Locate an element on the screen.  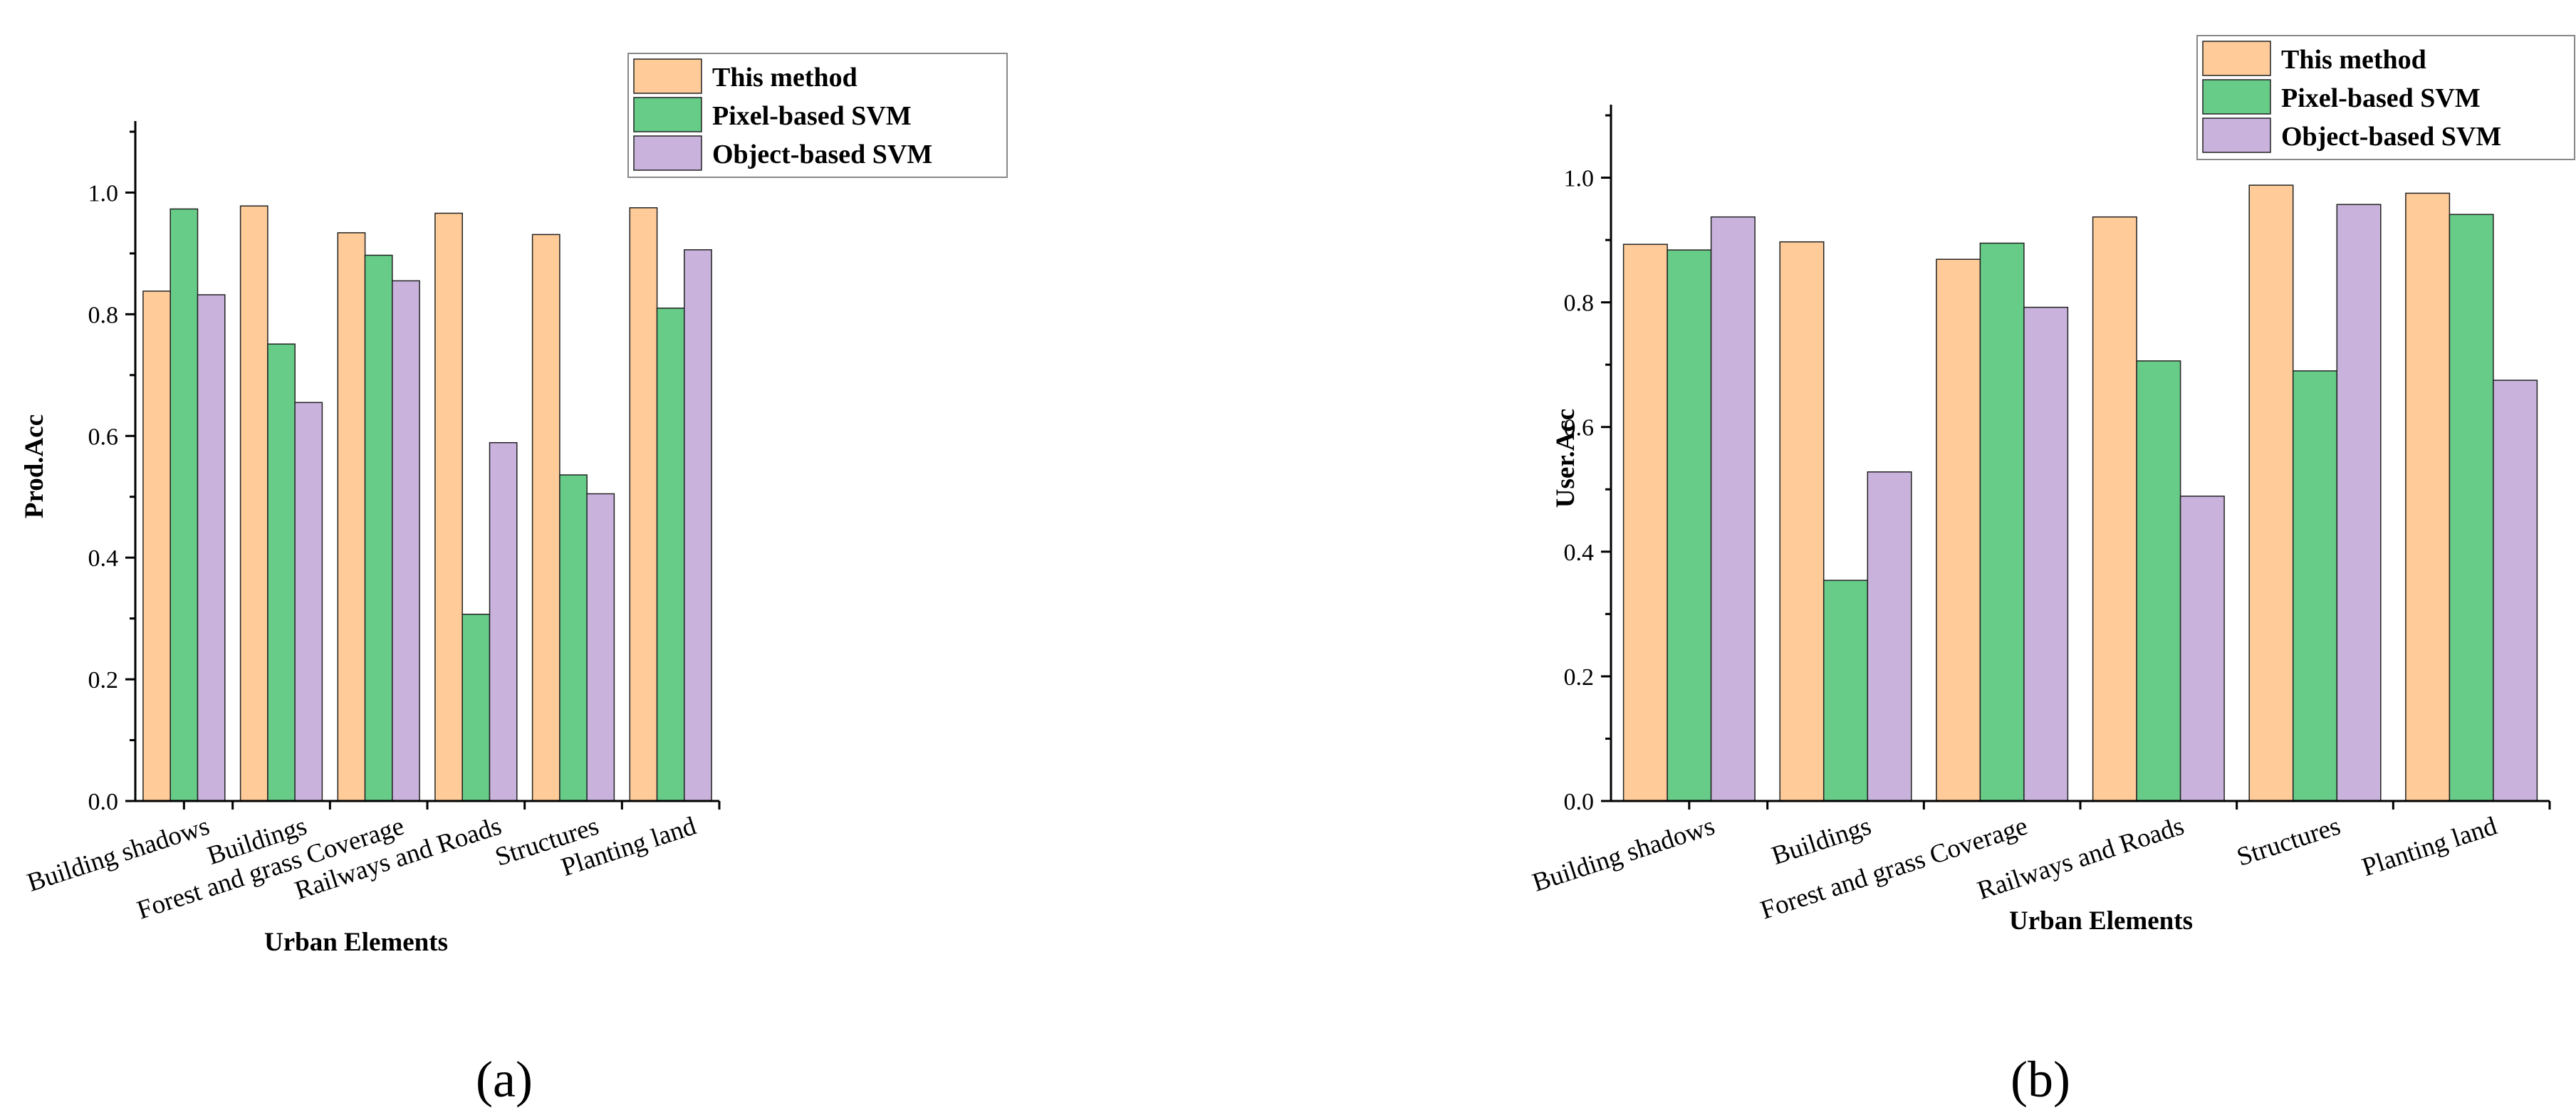
panel-label: (b) is located at coordinates (2040, 1079).